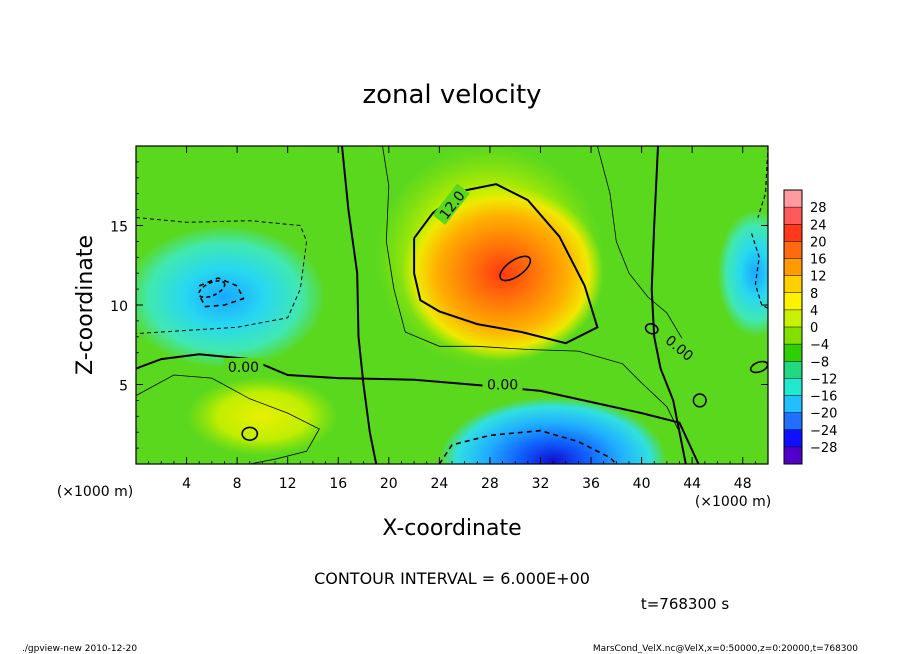 This screenshot has width=904, height=654. What do you see at coordinates (818, 242) in the screenshot?
I see `colorbar-label: 20` at bounding box center [818, 242].